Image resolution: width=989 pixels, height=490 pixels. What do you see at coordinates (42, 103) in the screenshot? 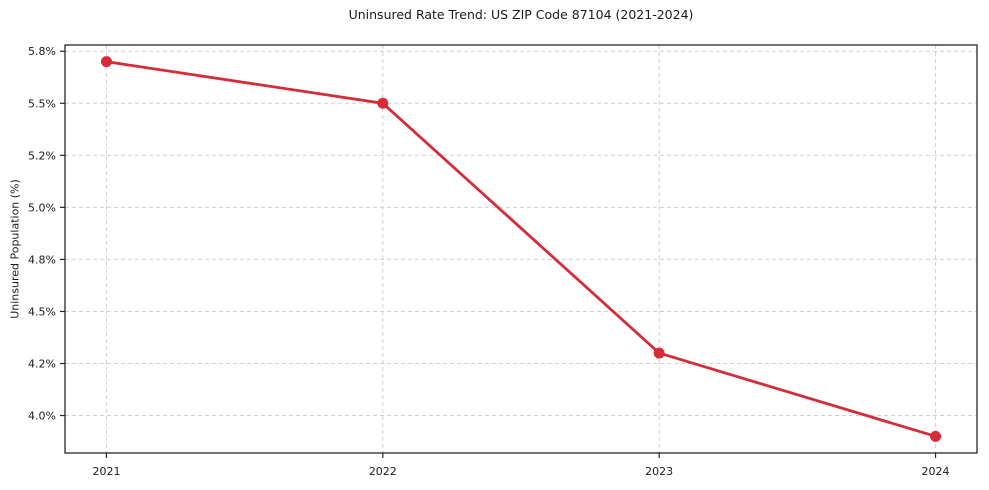
I see `y-tick-label: 5.5%` at bounding box center [42, 103].